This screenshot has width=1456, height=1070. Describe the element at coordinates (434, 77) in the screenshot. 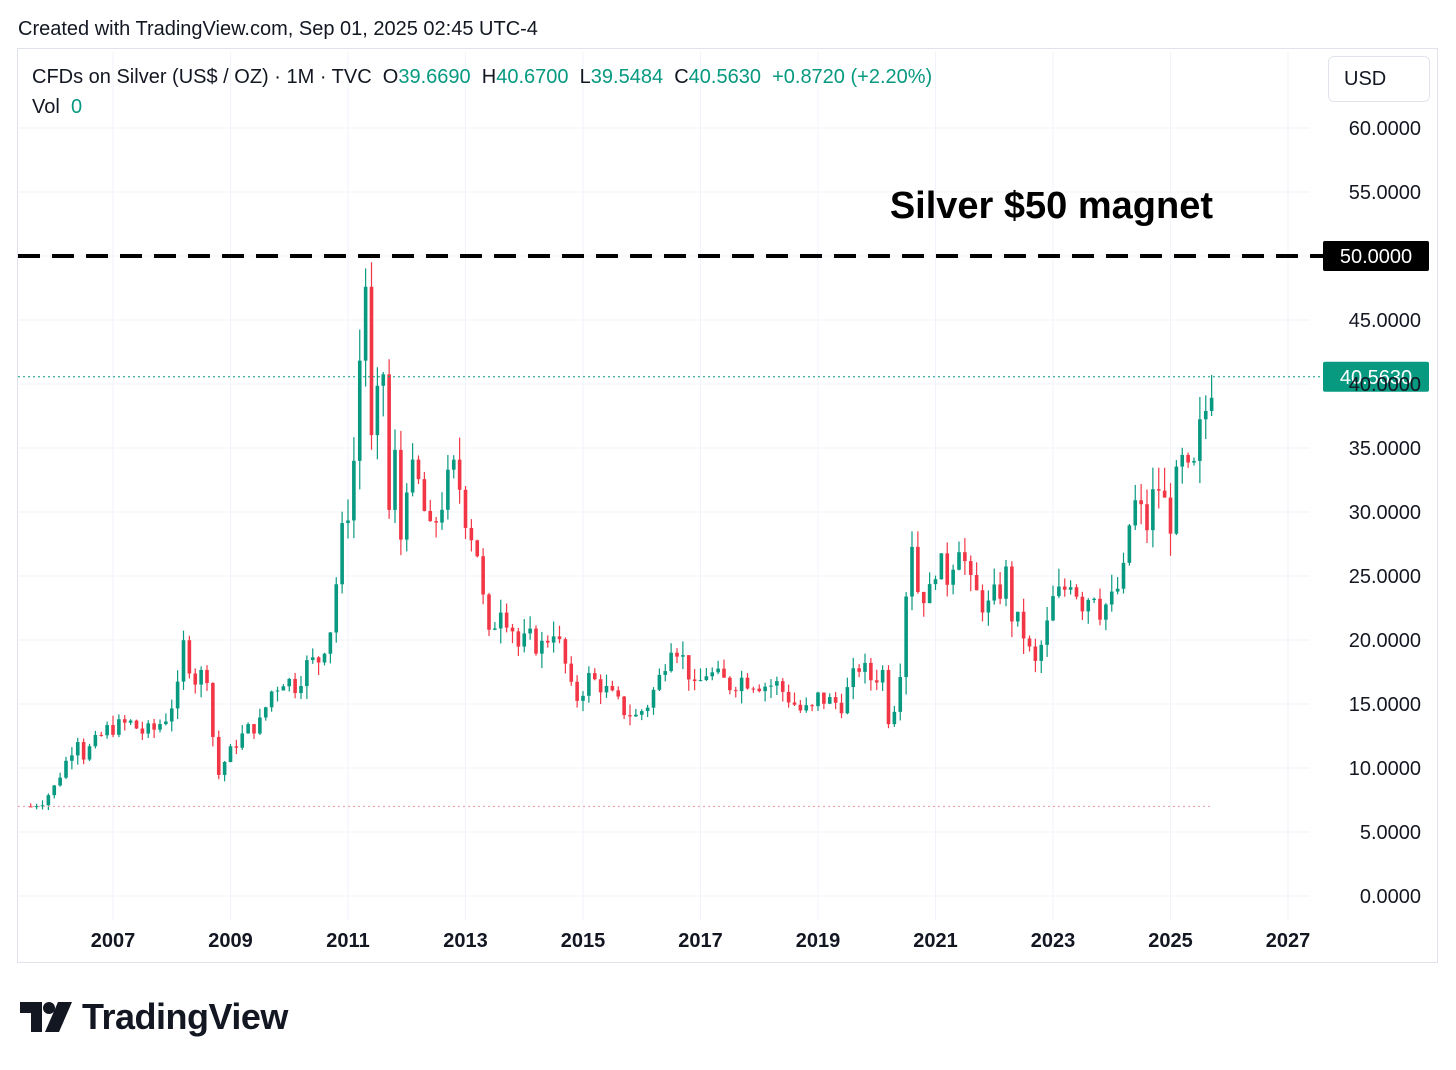

I see `open-value: 39.6690` at that location.